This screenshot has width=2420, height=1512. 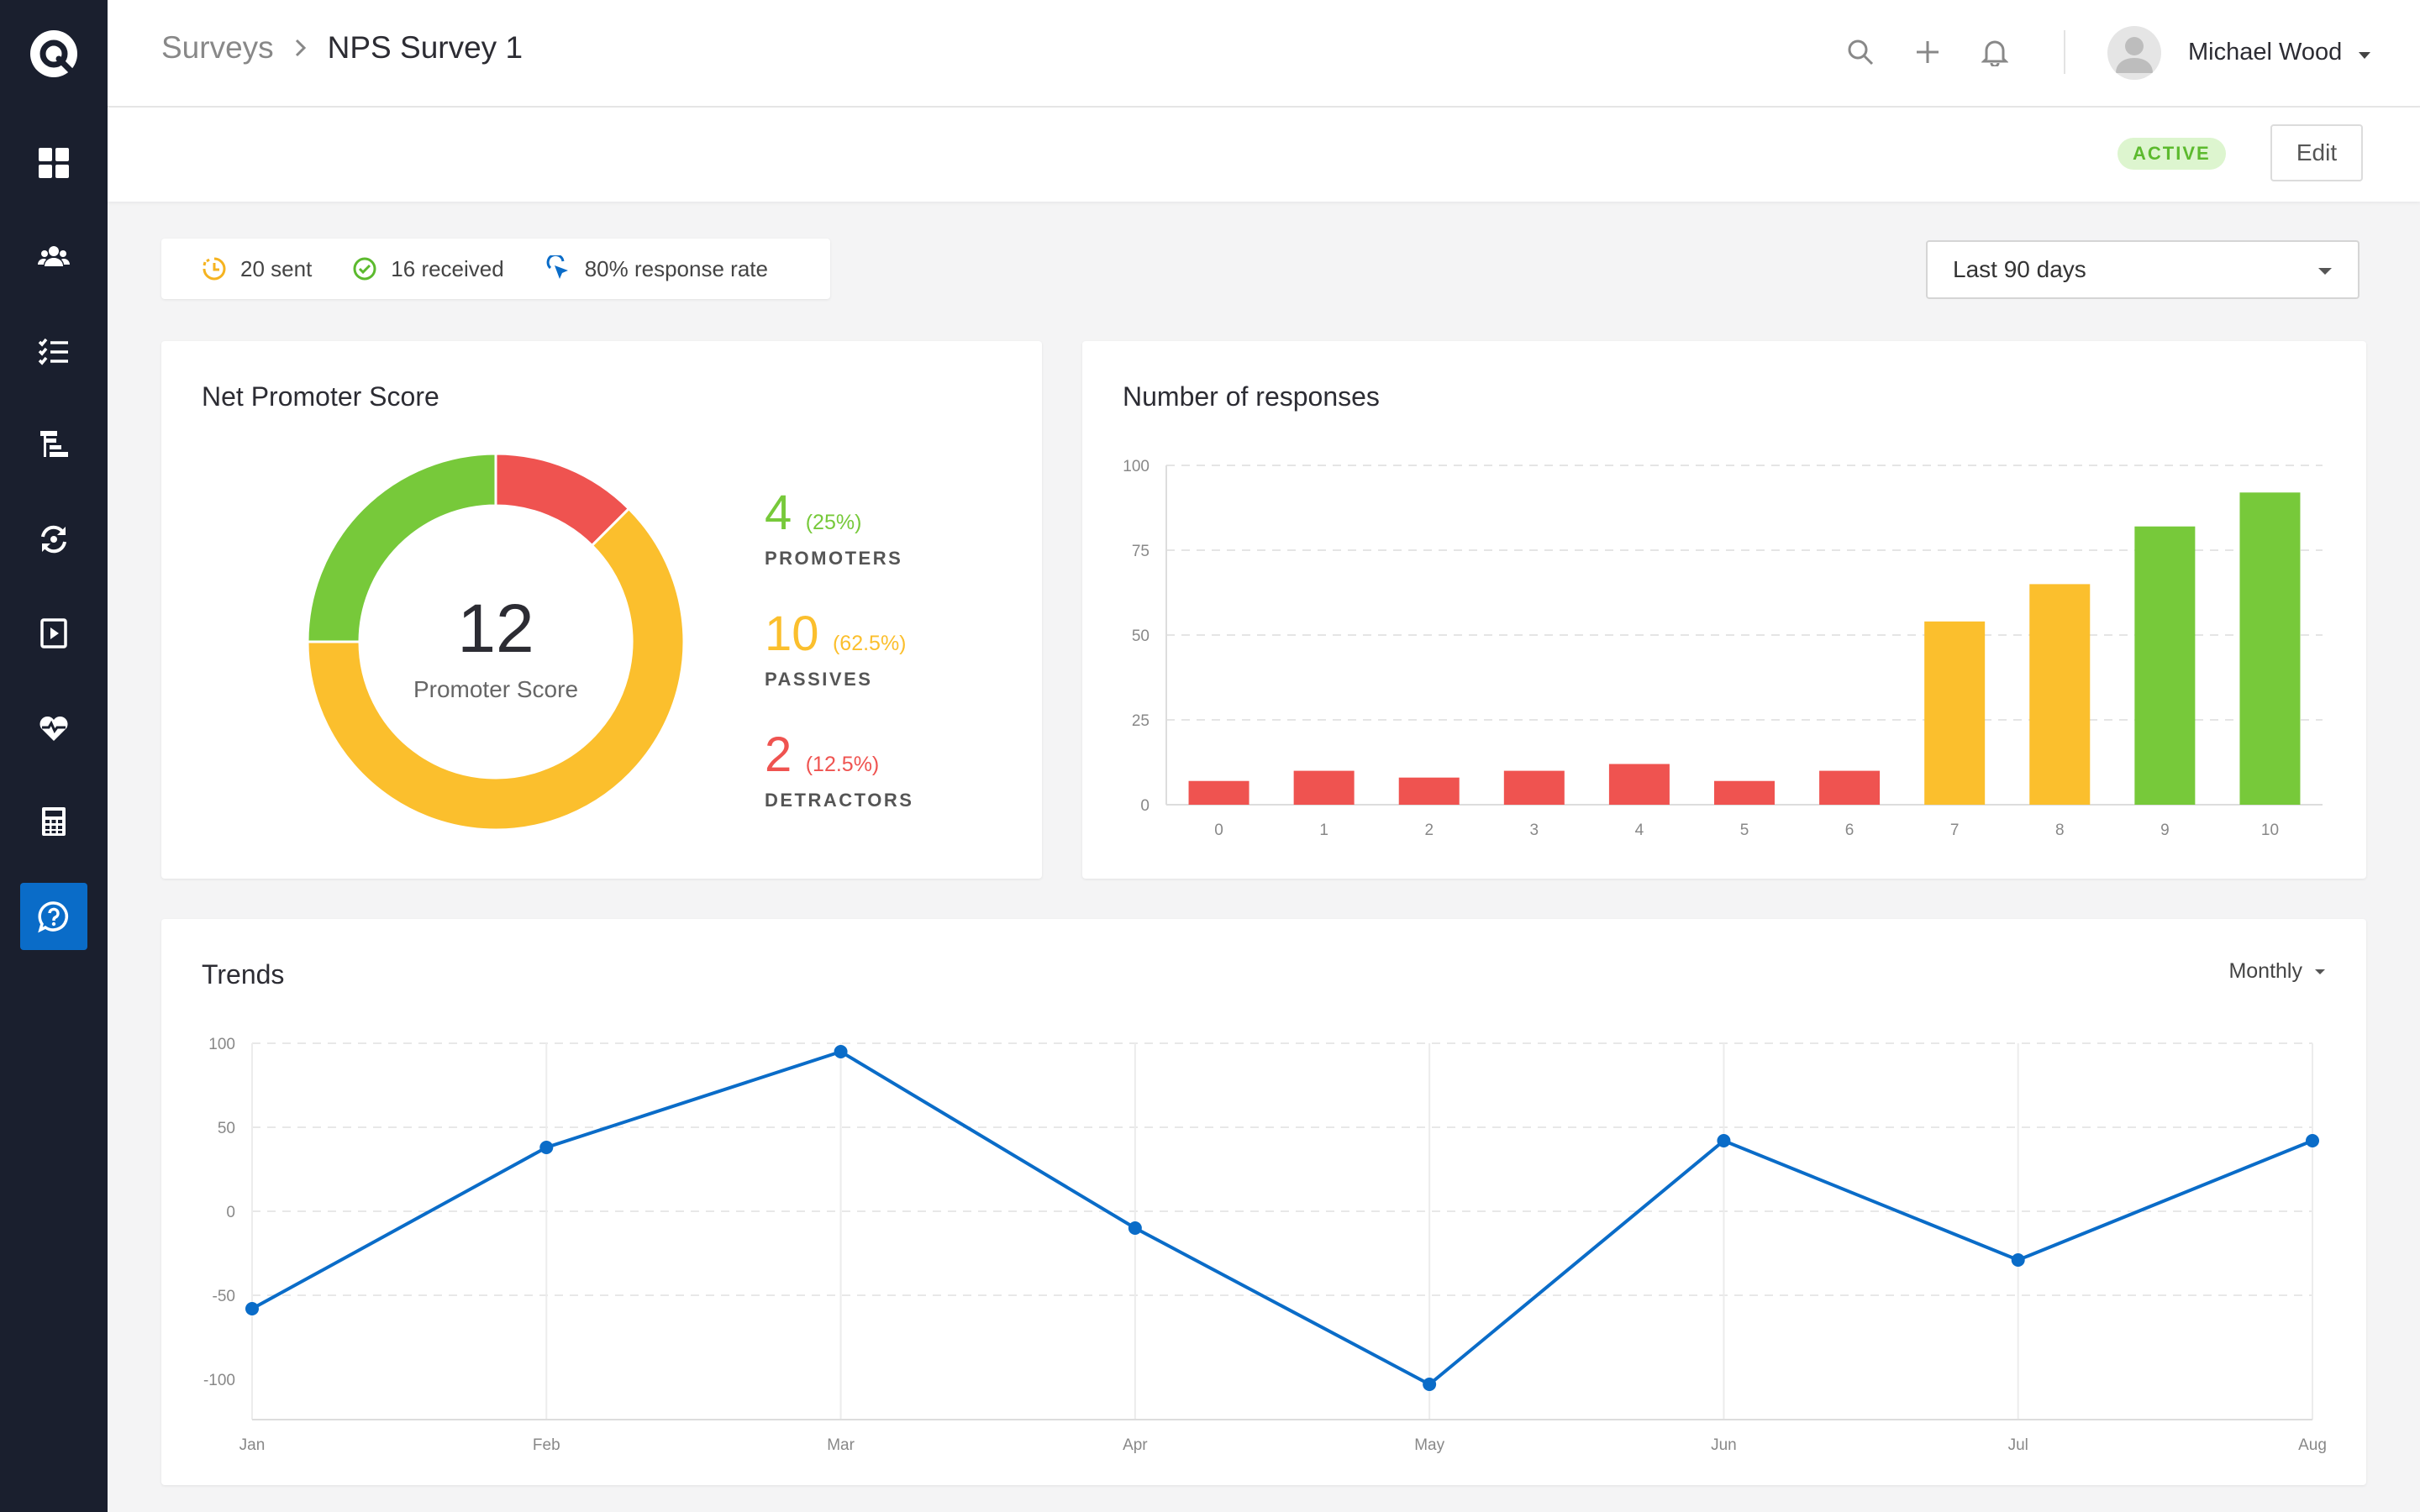 What do you see at coordinates (214, 269) in the screenshot?
I see `clock-icon` at bounding box center [214, 269].